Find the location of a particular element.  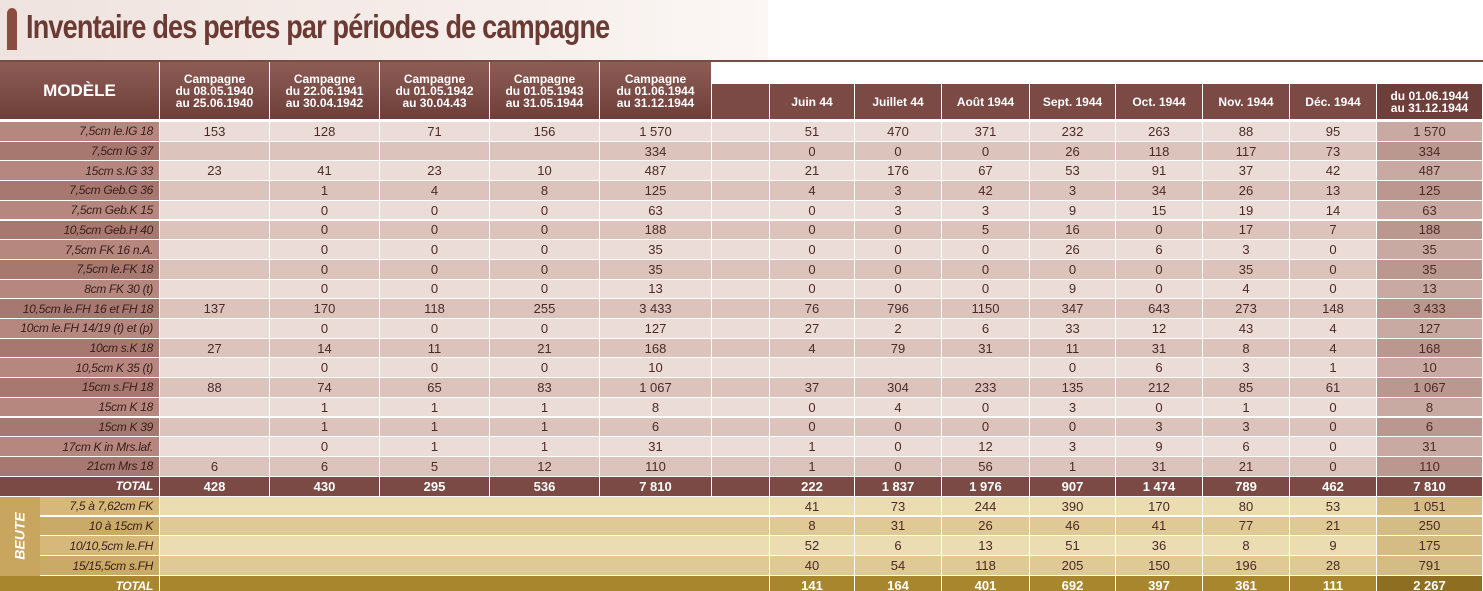

header-line: Juin 44 is located at coordinates (812, 101).